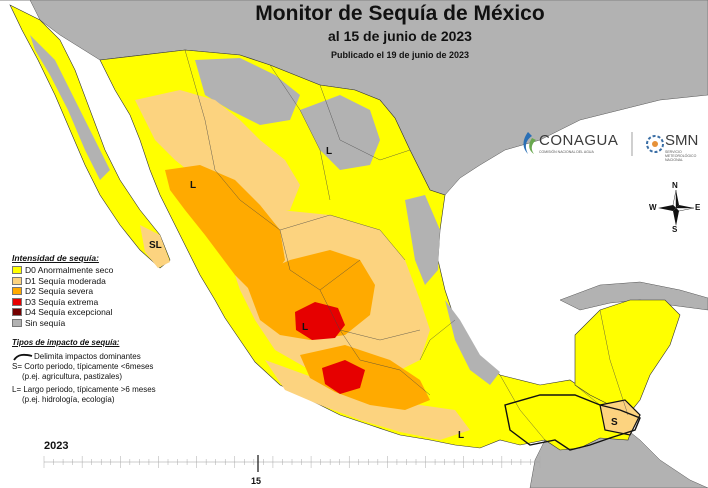 The image size is (708, 488). I want to click on map-label-l-sonora: L, so click(193, 185).